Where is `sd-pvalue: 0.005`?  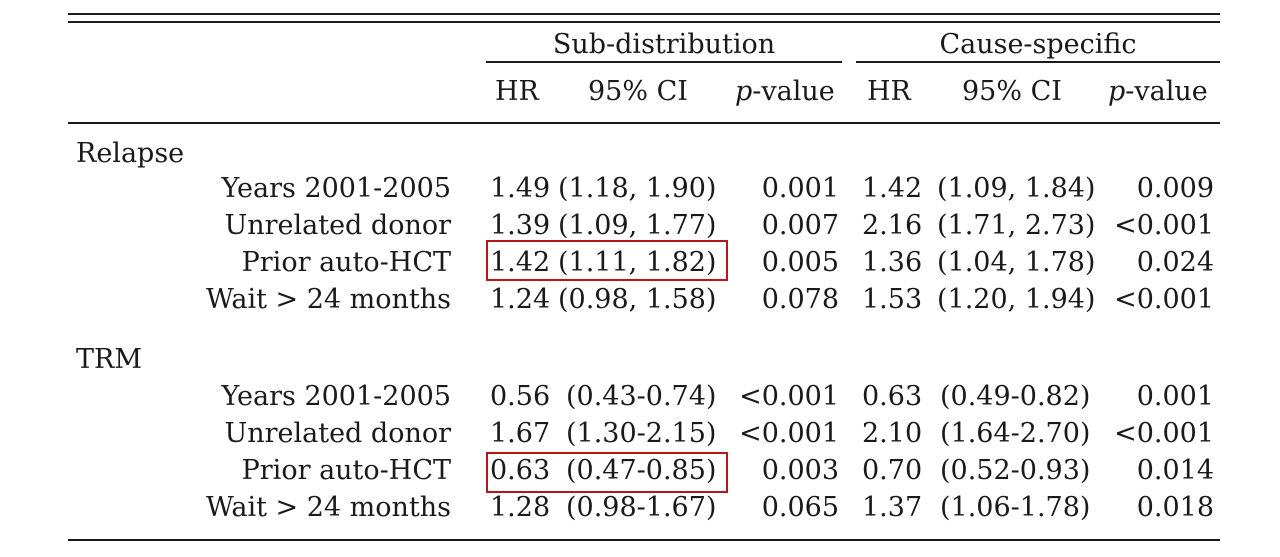 sd-pvalue: 0.005 is located at coordinates (800, 262).